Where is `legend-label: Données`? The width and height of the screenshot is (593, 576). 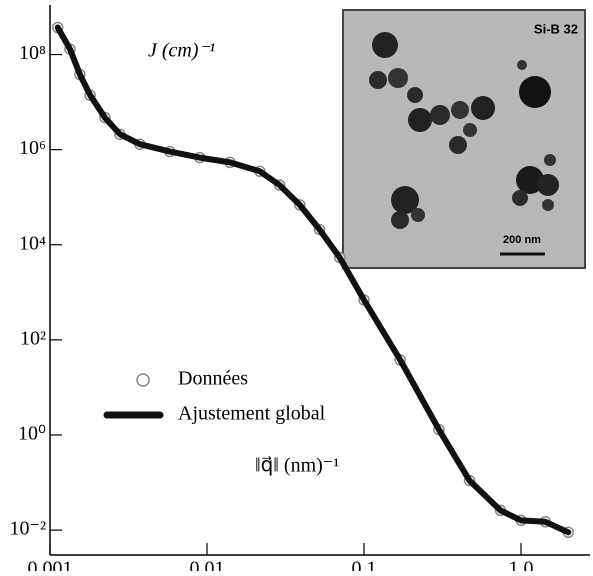 legend-label: Données is located at coordinates (213, 379).